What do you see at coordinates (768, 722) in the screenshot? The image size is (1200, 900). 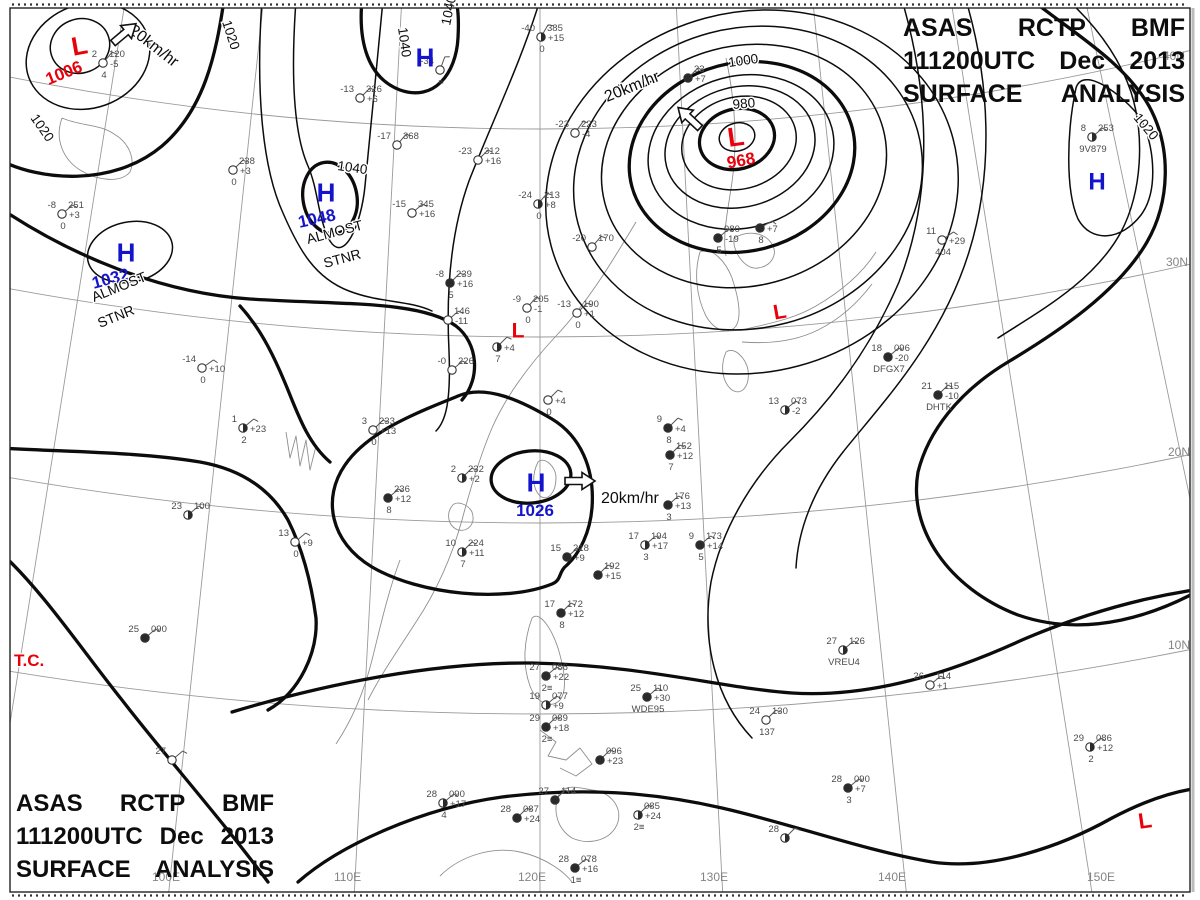 I see `station-plot: 24 130 137` at bounding box center [768, 722].